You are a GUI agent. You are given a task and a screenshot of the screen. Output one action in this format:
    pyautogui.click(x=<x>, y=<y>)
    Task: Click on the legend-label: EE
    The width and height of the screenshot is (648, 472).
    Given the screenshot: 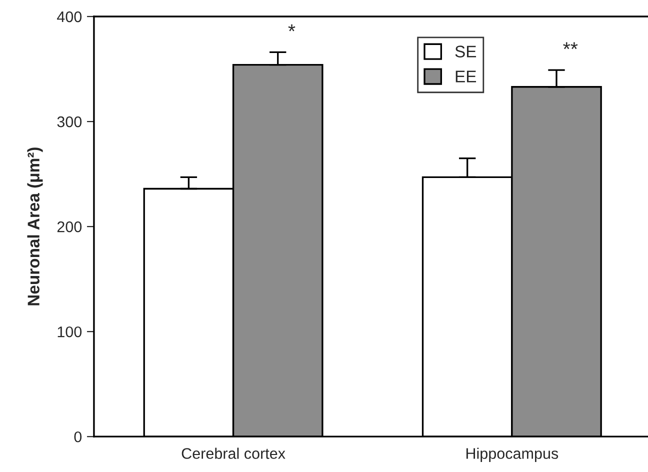 What is the action you would take?
    pyautogui.click(x=466, y=76)
    